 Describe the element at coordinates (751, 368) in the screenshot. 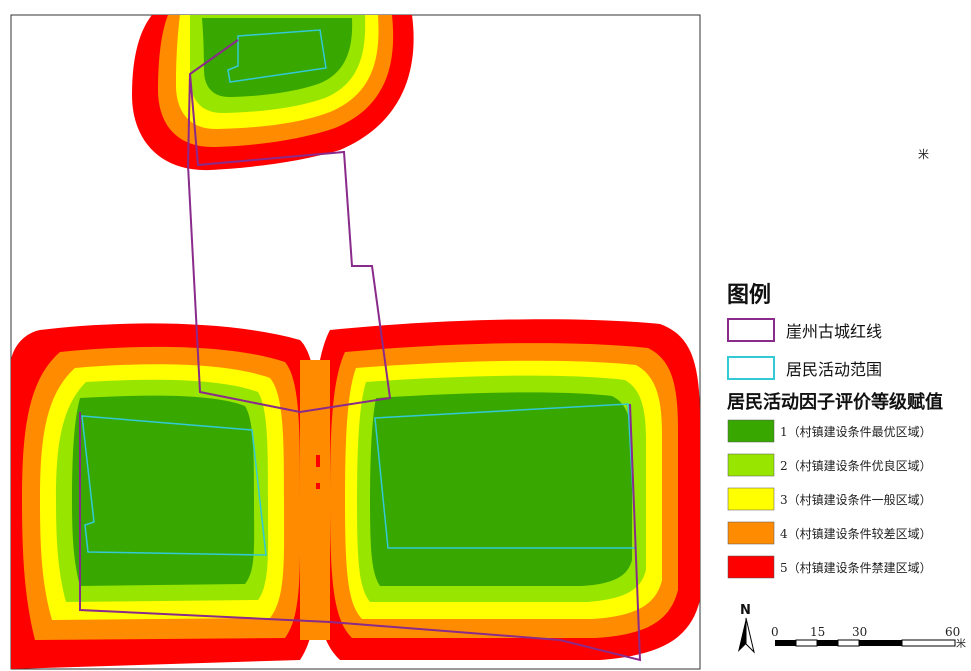

I see `legend-swatch-activity-range` at that location.